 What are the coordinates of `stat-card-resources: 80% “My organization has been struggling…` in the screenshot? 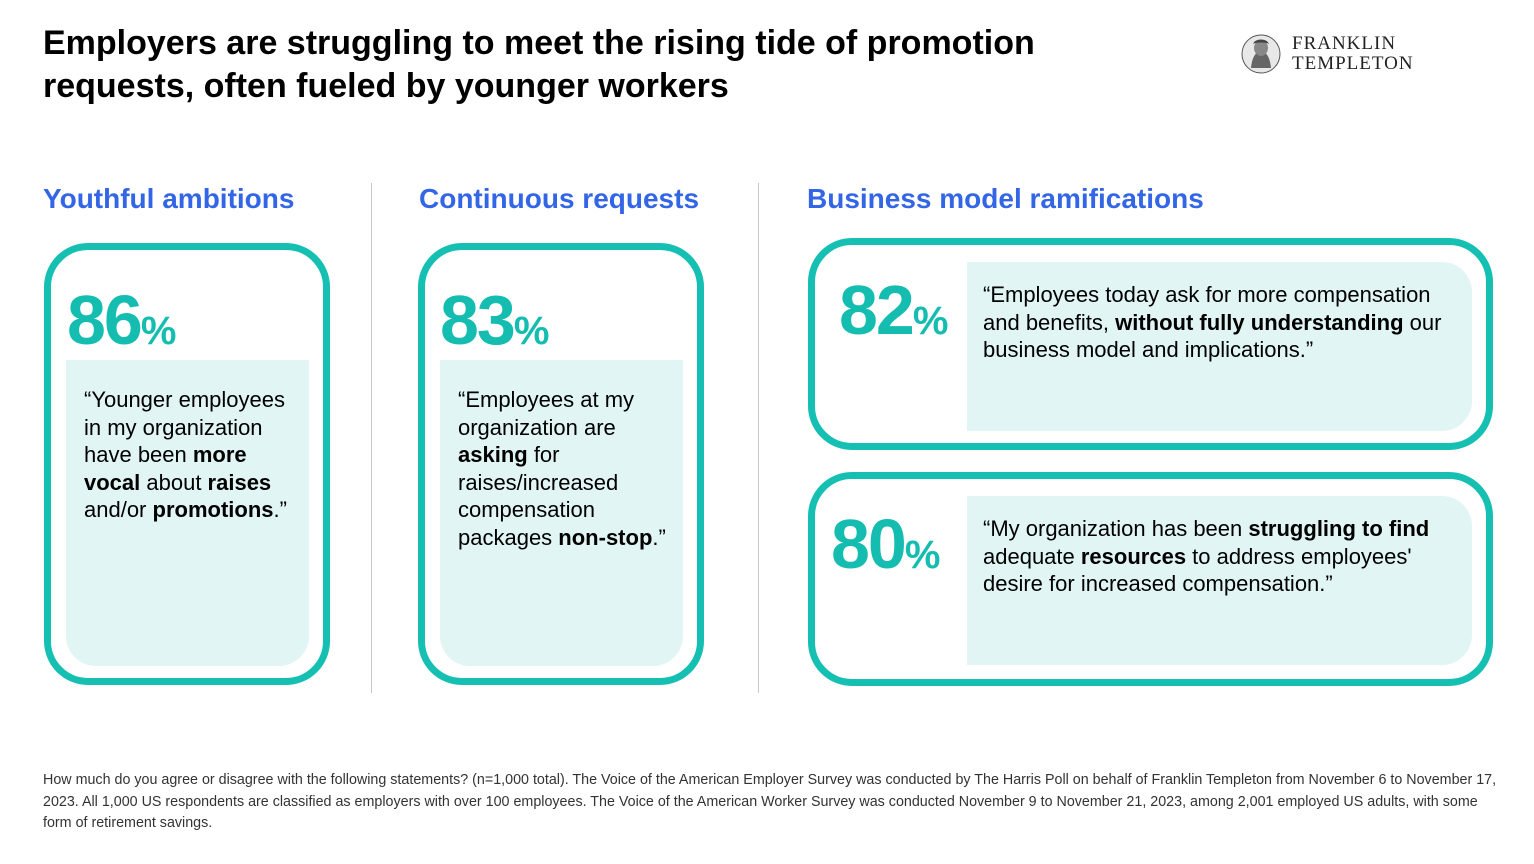 It's located at (1150, 579).